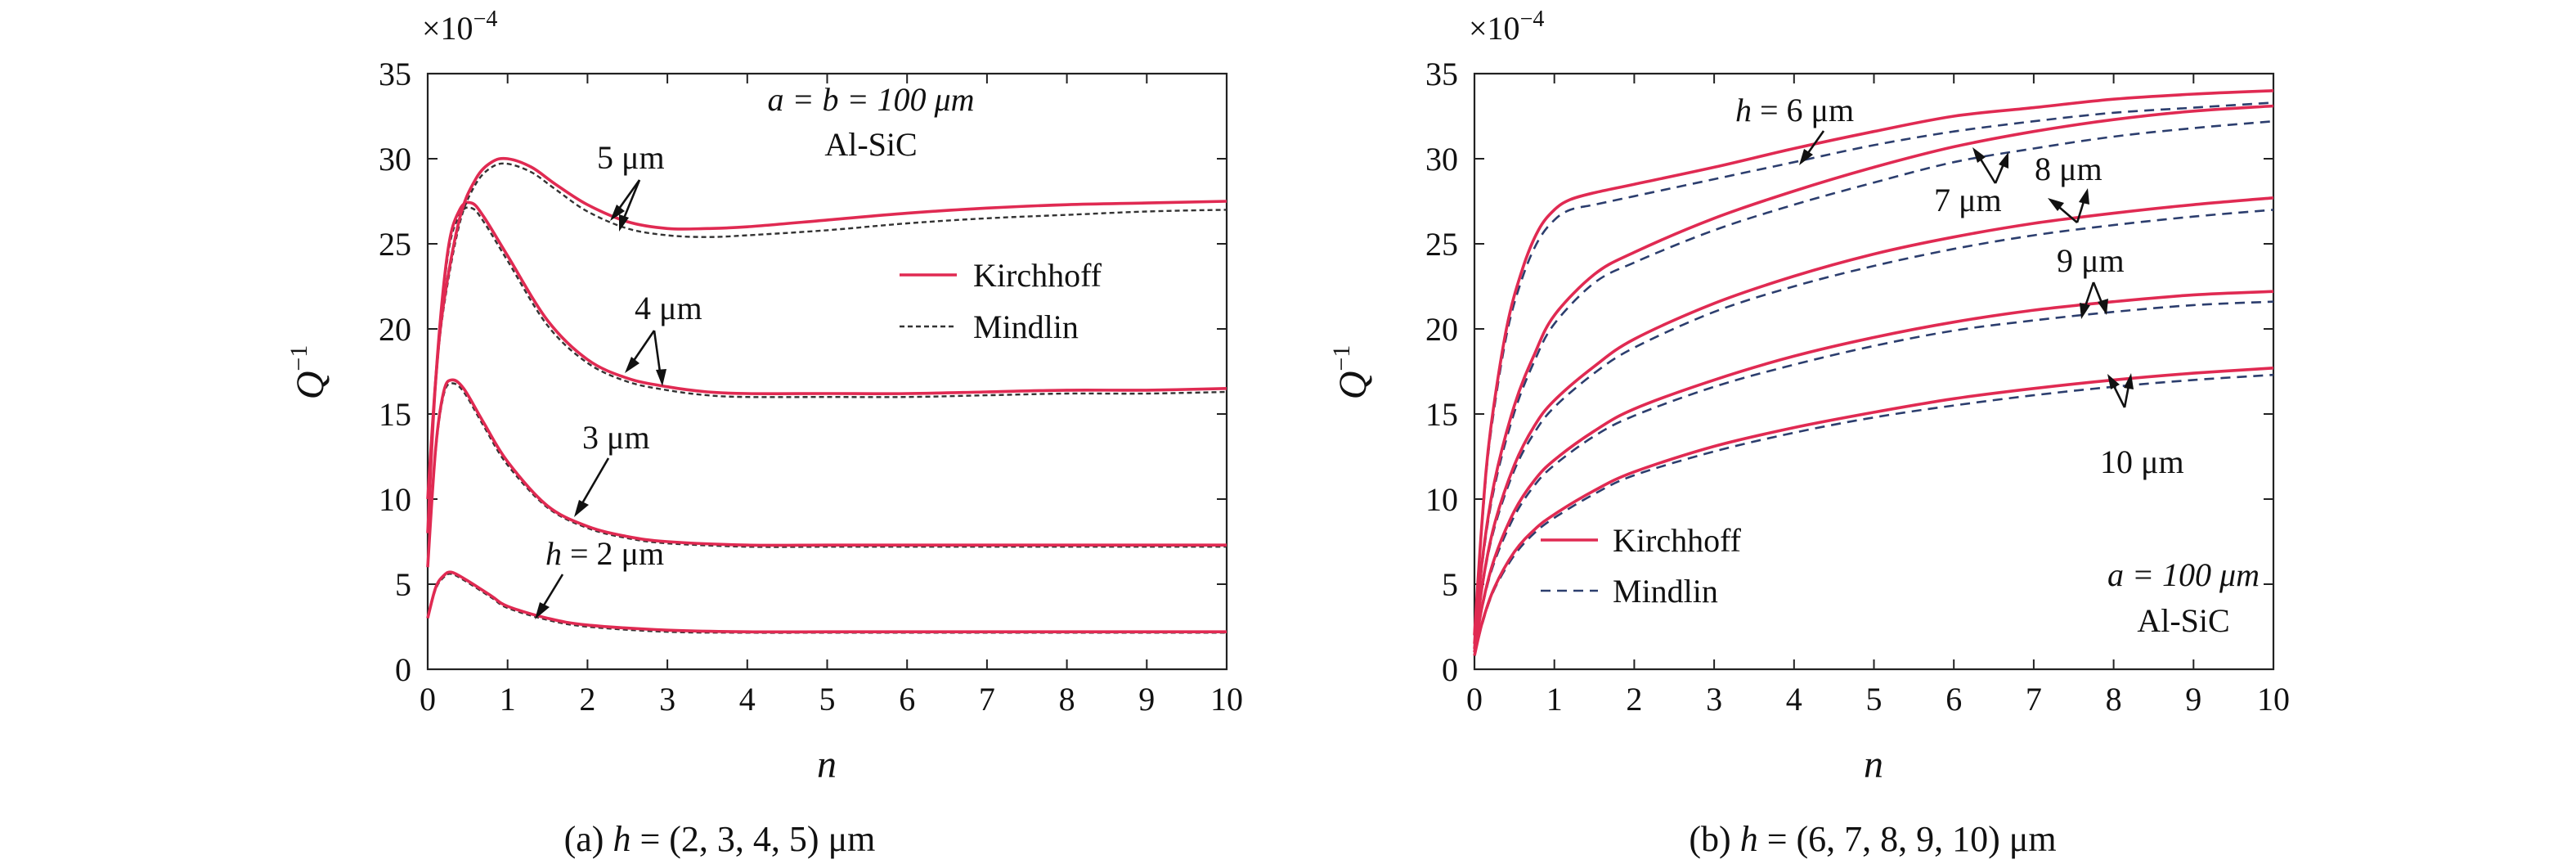 Image resolution: width=2576 pixels, height=864 pixels. What do you see at coordinates (872, 100) in the screenshot?
I see `panel-a-annotation-1: a = b = 100 μm` at bounding box center [872, 100].